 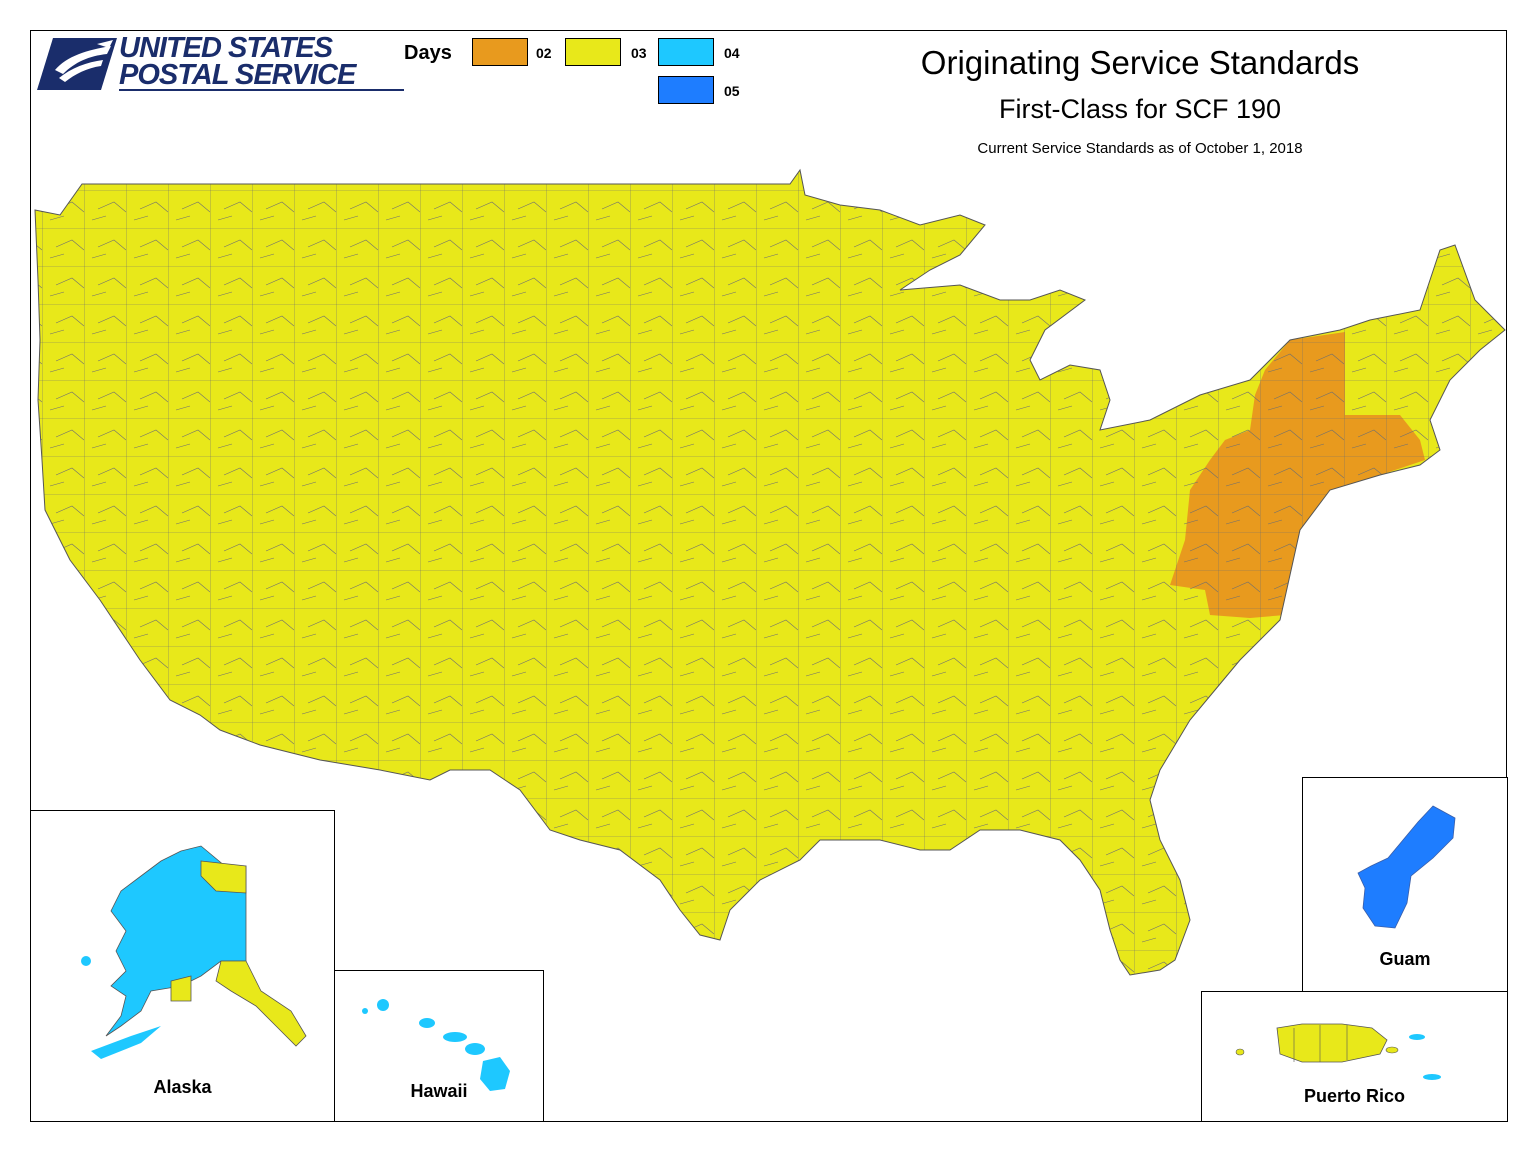 I want to click on logo-text-line2: POSTAL SERVICE, so click(x=237, y=75).